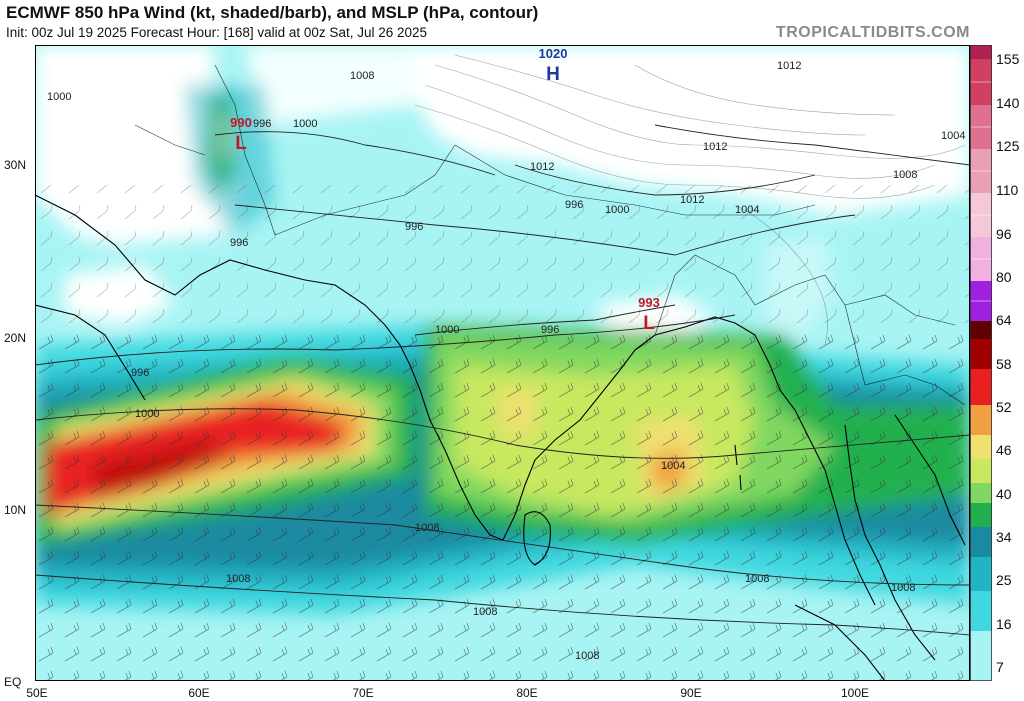 The image size is (1024, 701). I want to click on low-value-bay: 993, so click(649, 302).